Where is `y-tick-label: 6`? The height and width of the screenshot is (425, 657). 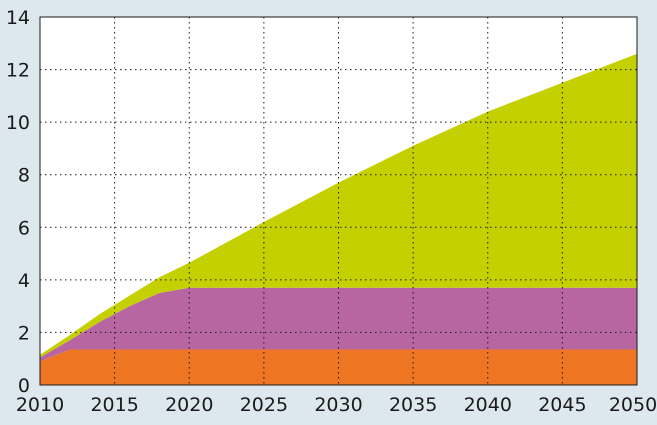
y-tick-label: 6 is located at coordinates (24, 228).